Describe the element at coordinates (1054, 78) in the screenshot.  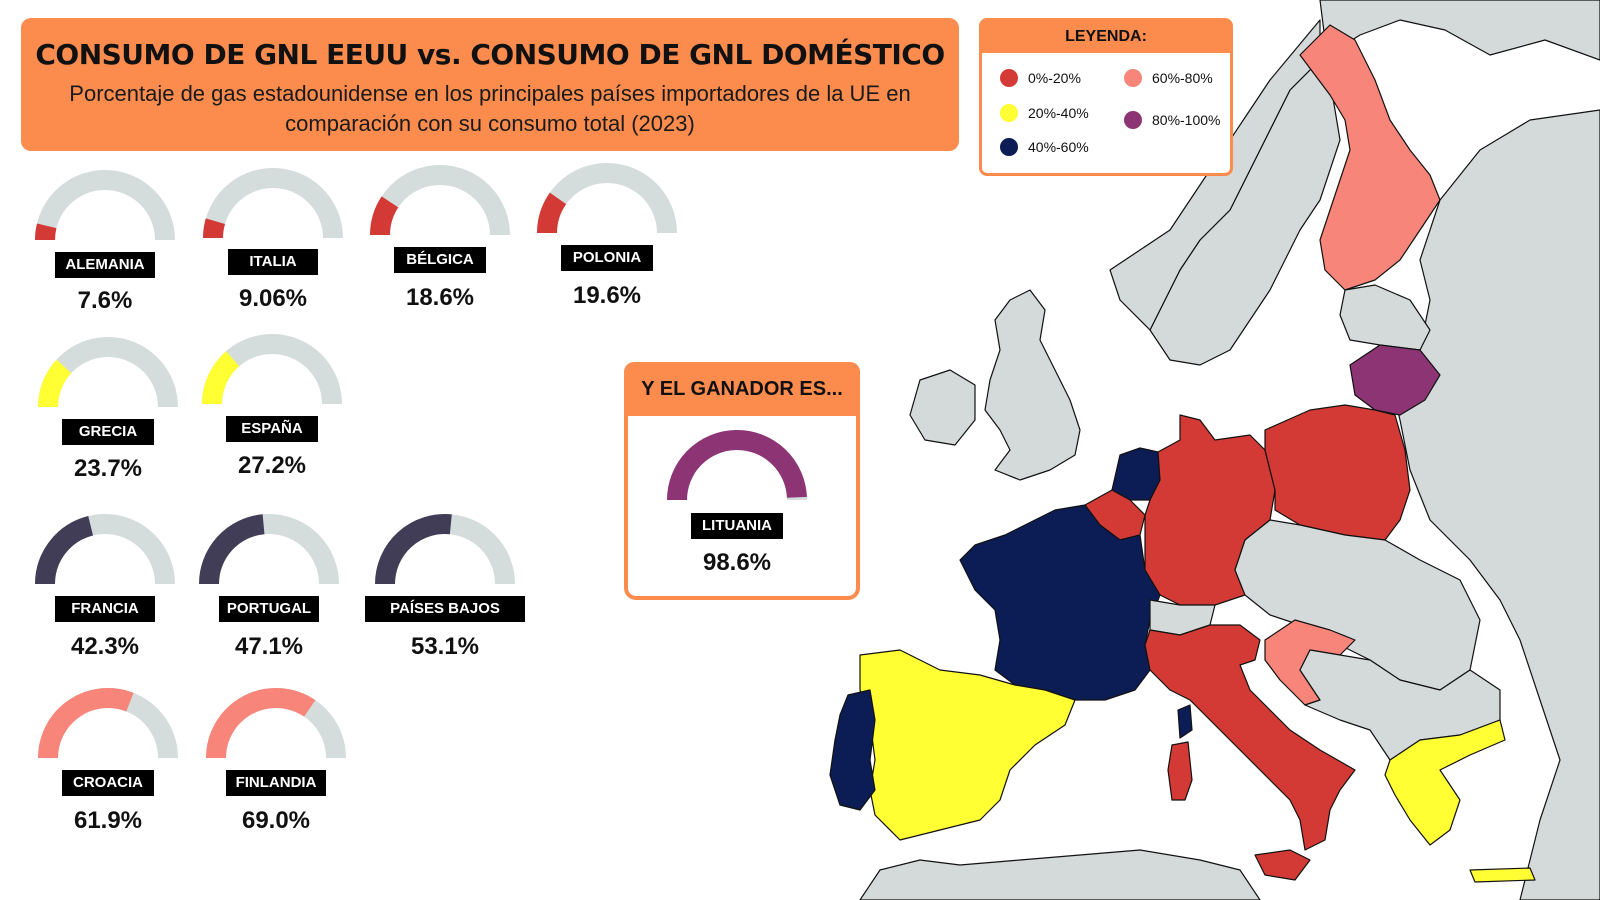
I see `legend-label: 0%-20%` at that location.